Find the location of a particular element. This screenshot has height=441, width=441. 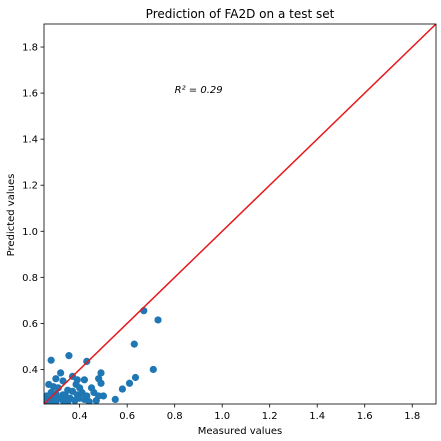

x-tick-label: 0.4 is located at coordinates (80, 416).